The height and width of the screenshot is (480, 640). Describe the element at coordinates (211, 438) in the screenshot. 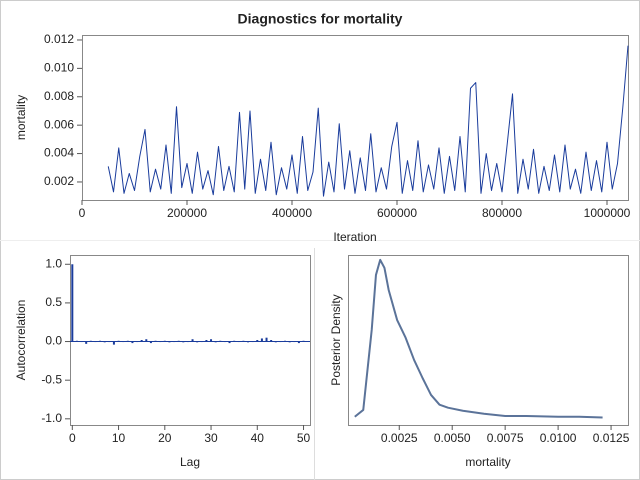

I see `x-tick-label: 30` at that location.